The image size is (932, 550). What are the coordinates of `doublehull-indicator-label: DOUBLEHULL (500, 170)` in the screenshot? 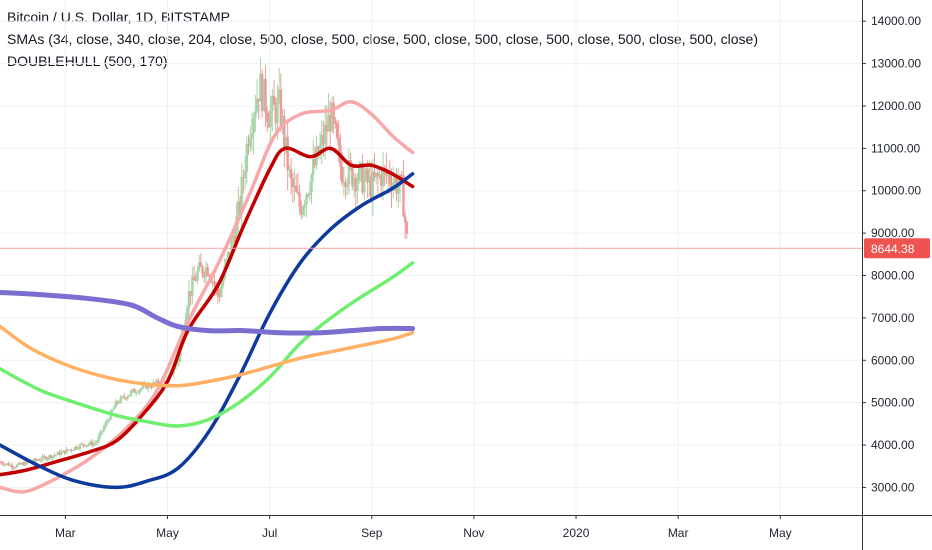 It's located at (87, 61).